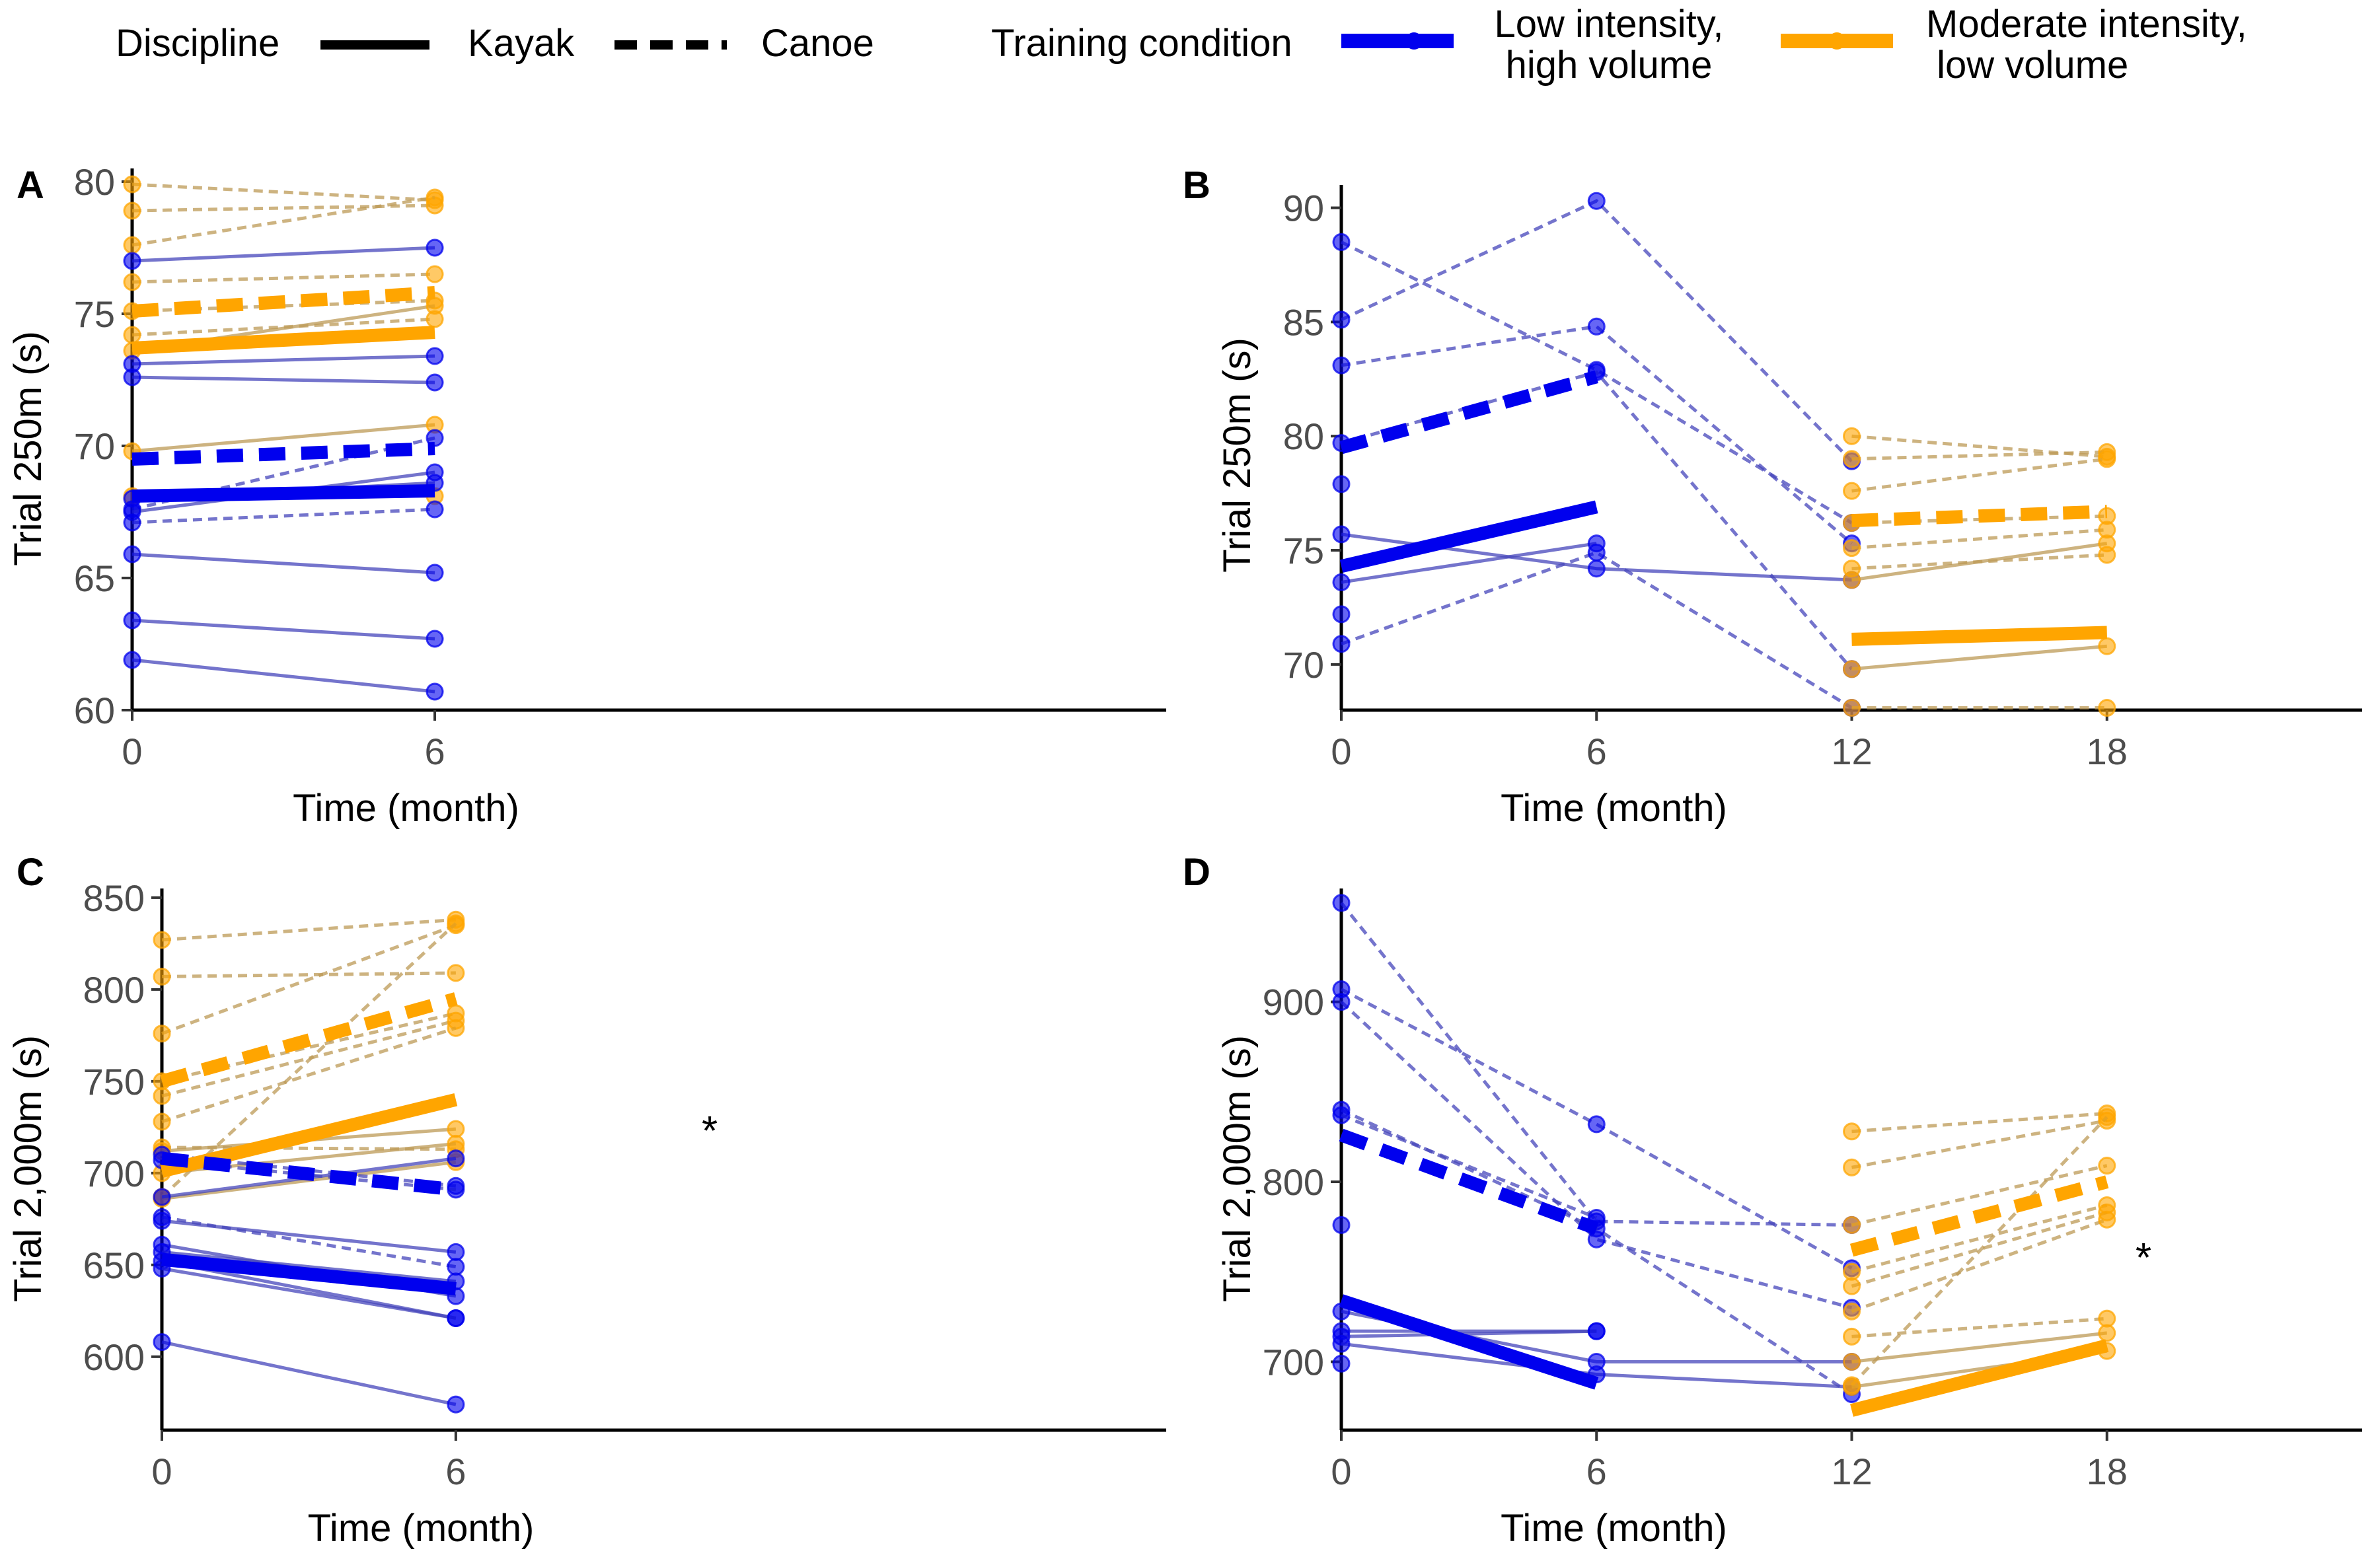 The height and width of the screenshot is (1557, 2380). What do you see at coordinates (283, 516) in the screenshot?
I see `individual-line-low-canoe` at bounding box center [283, 516].